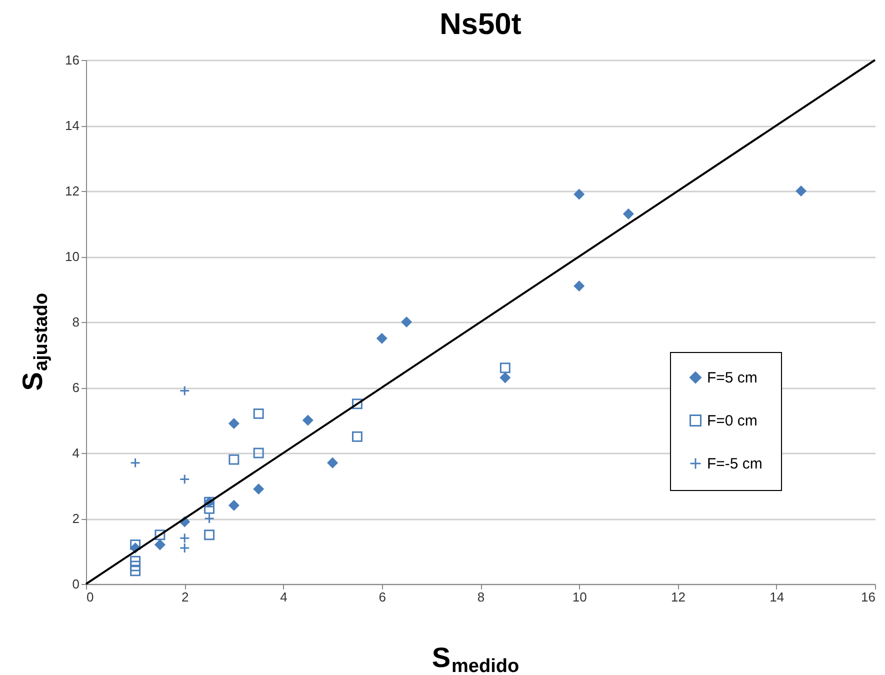 The width and height of the screenshot is (885, 675). I want to click on x-tick-label: 14, so click(777, 597).